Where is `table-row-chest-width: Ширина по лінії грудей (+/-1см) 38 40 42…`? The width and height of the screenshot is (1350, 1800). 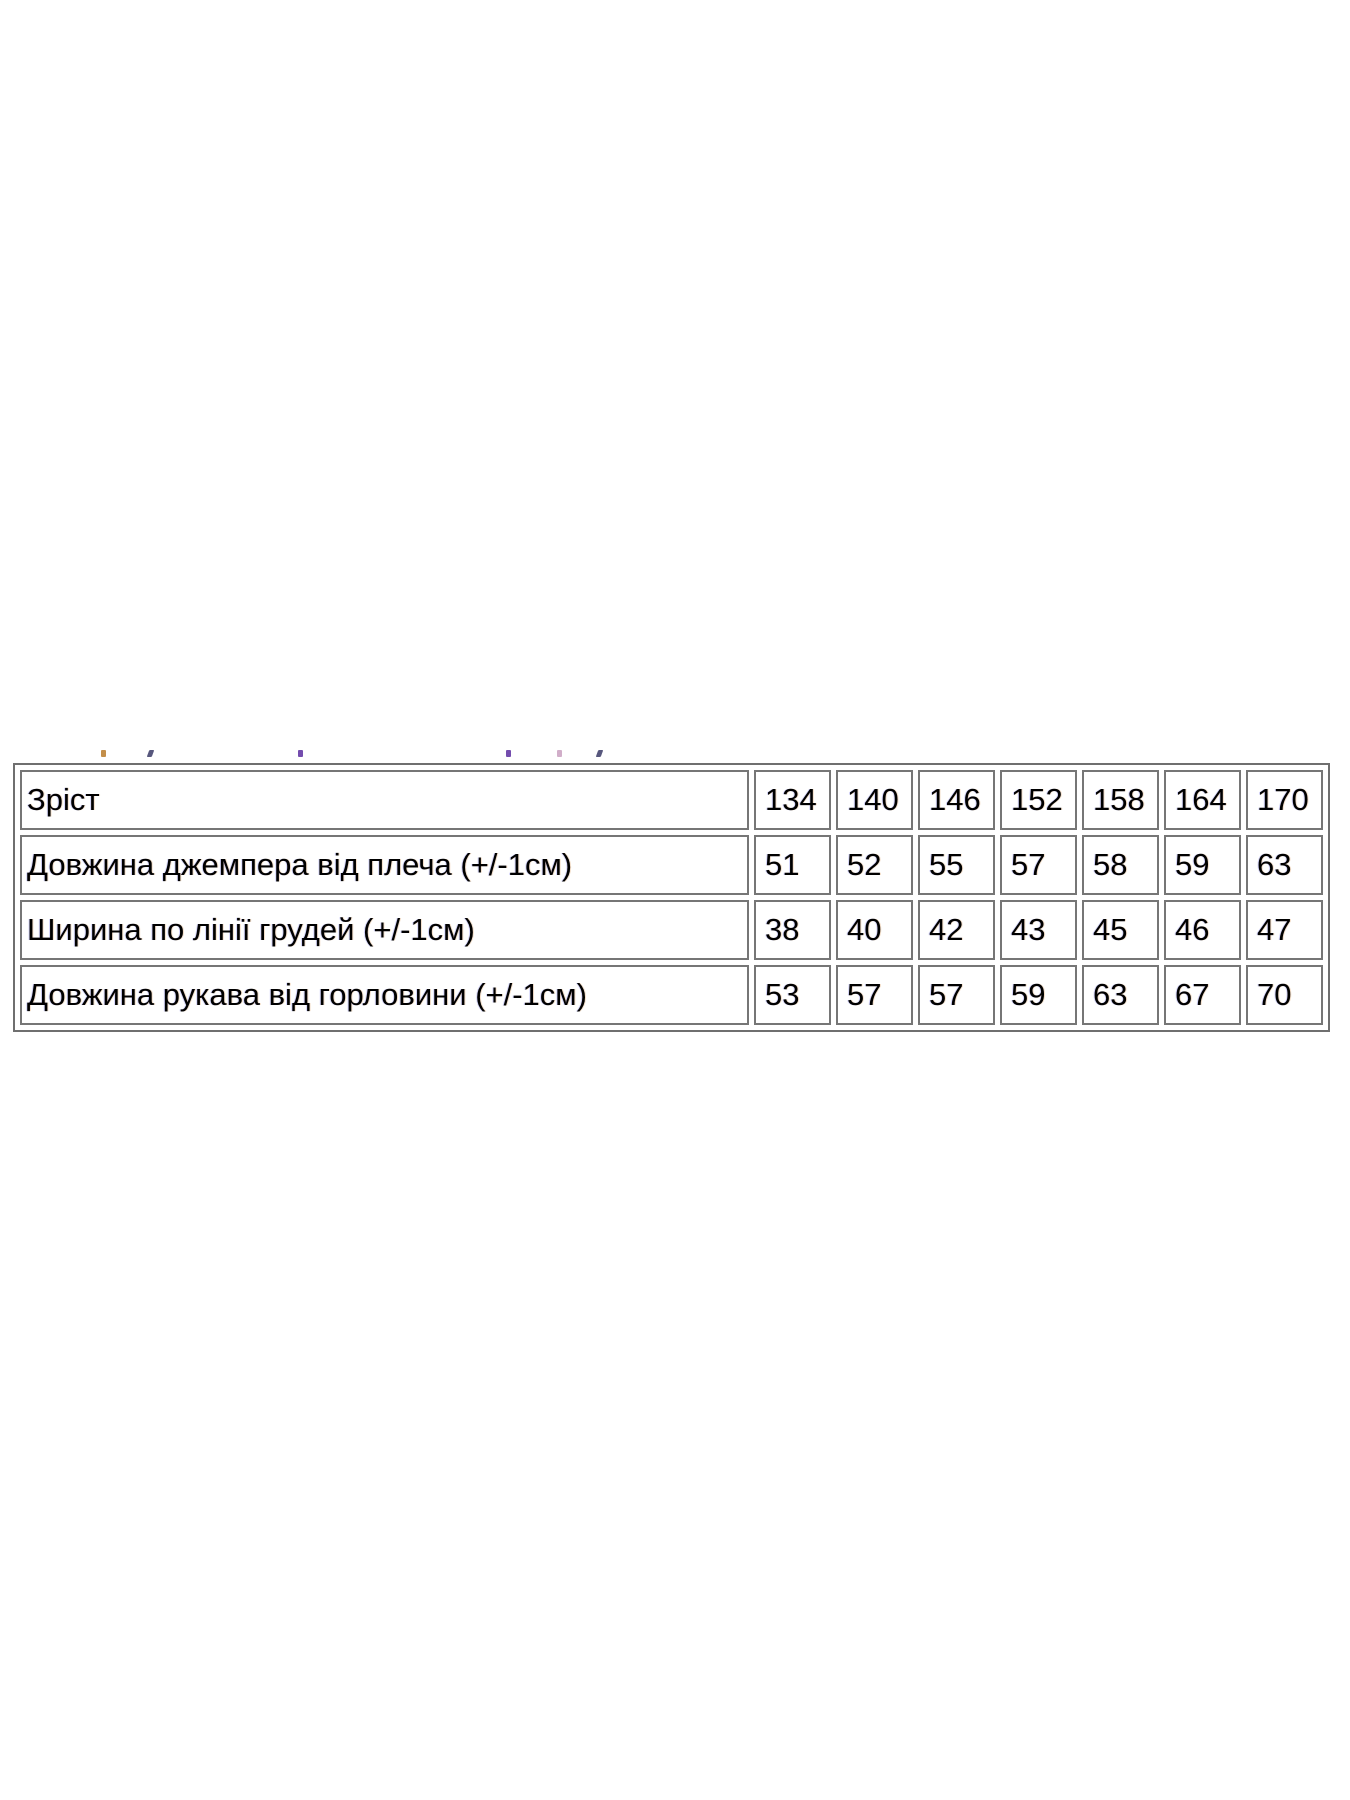 table-row-chest-width: Ширина по лінії грудей (+/-1см) 38 40 42… is located at coordinates (671, 930).